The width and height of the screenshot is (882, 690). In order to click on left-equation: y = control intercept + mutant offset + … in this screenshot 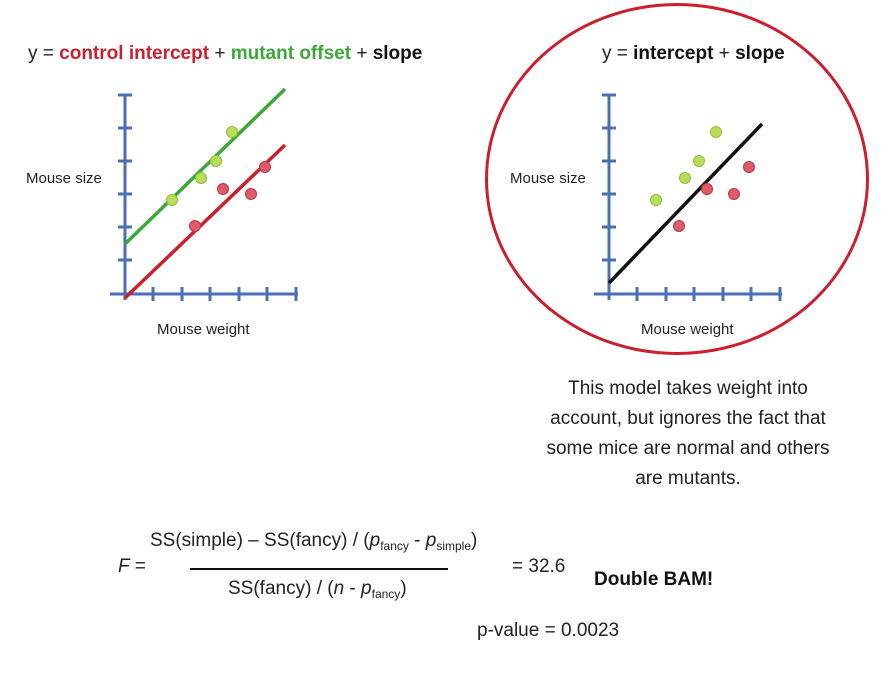, I will do `click(225, 54)`.